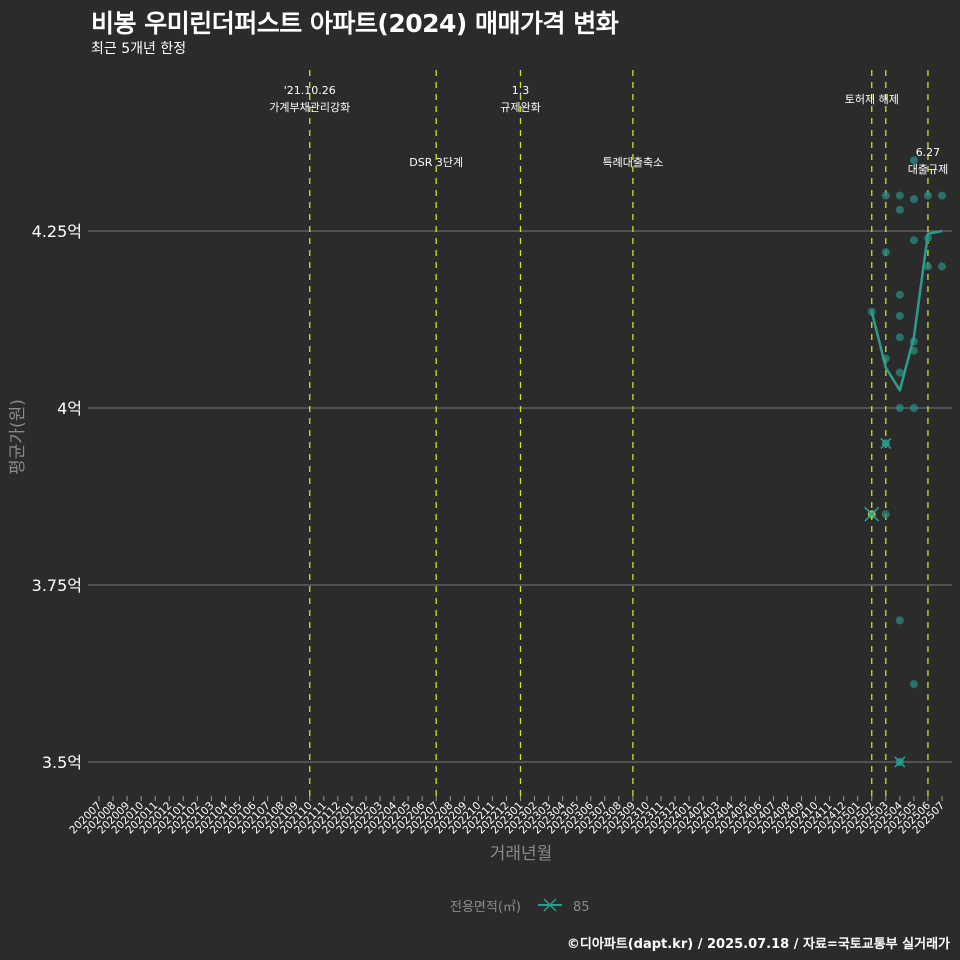 The width and height of the screenshot is (960, 960). Describe the element at coordinates (57, 231) in the screenshot. I see `y-tick-label: 4.25억` at that location.